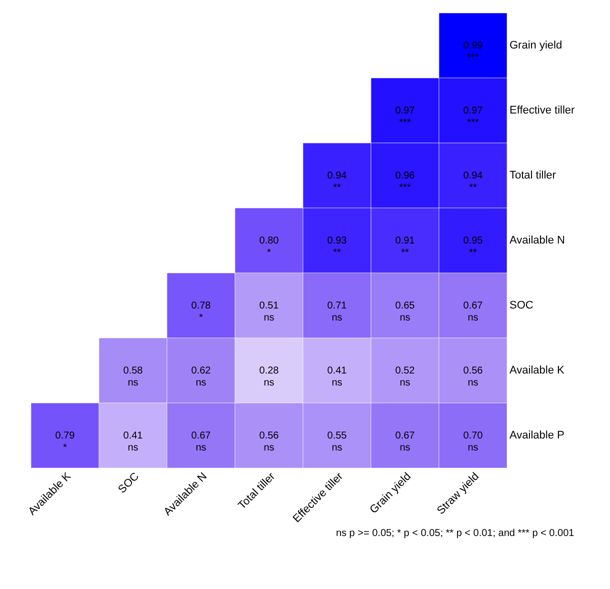  Describe the element at coordinates (537, 240) in the screenshot. I see `y-tick-label: Available N` at that location.